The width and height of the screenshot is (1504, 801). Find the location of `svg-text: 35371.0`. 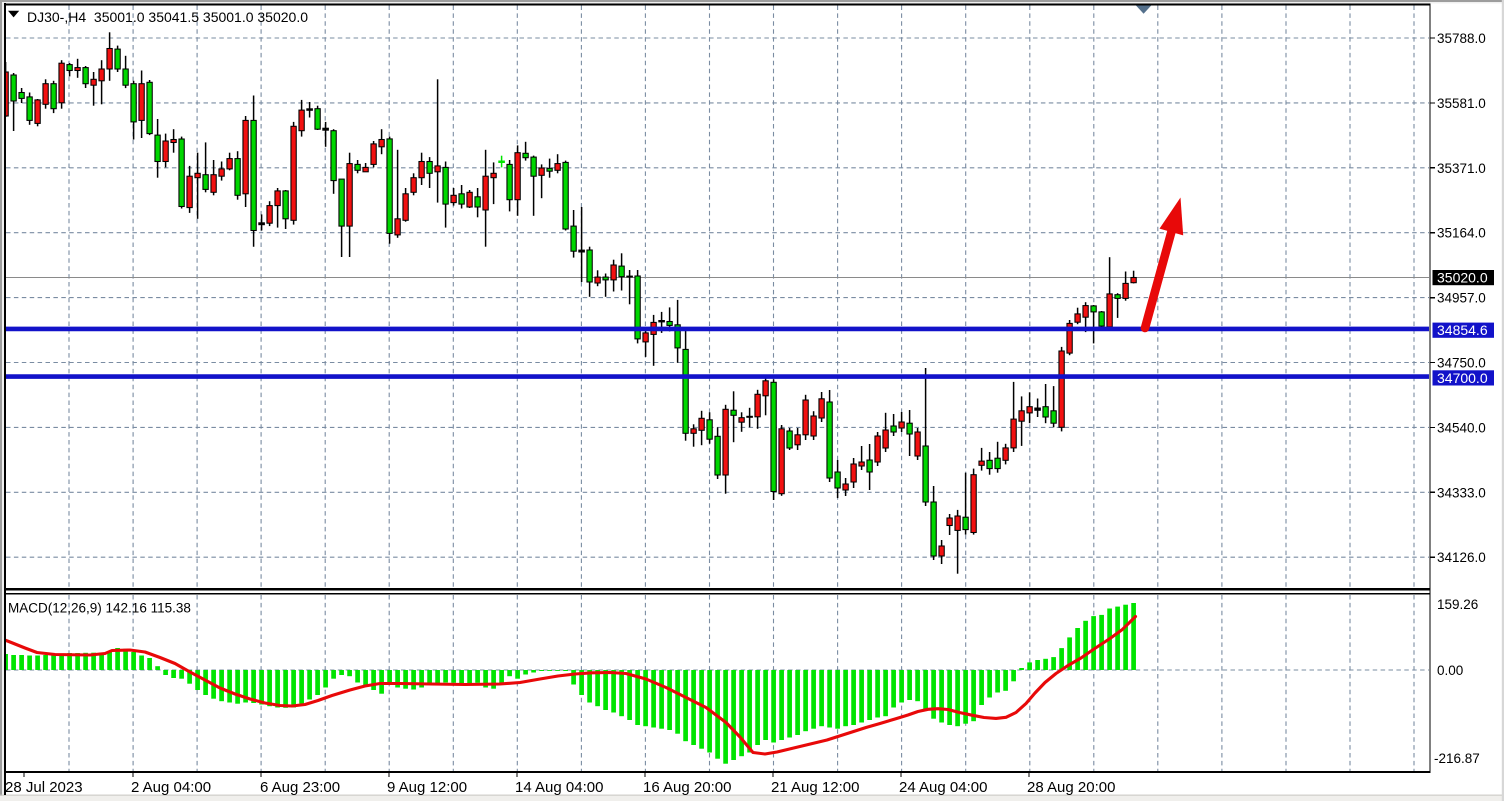

svg-text: 35371.0 is located at coordinates (1461, 168).